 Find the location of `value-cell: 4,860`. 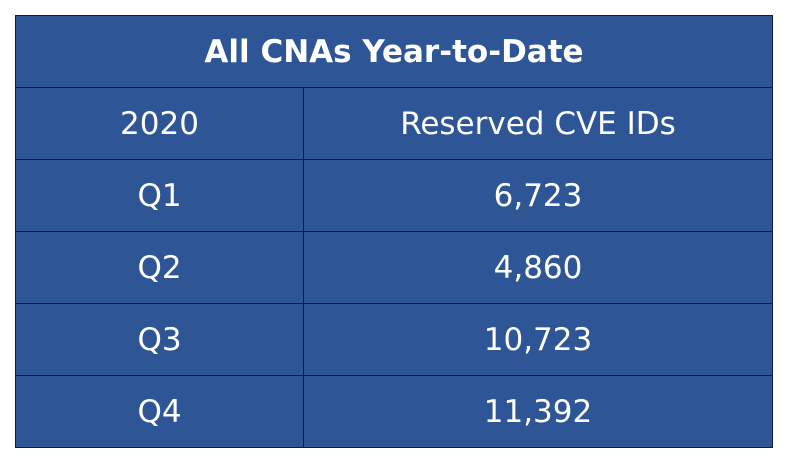

value-cell: 4,860 is located at coordinates (538, 267).